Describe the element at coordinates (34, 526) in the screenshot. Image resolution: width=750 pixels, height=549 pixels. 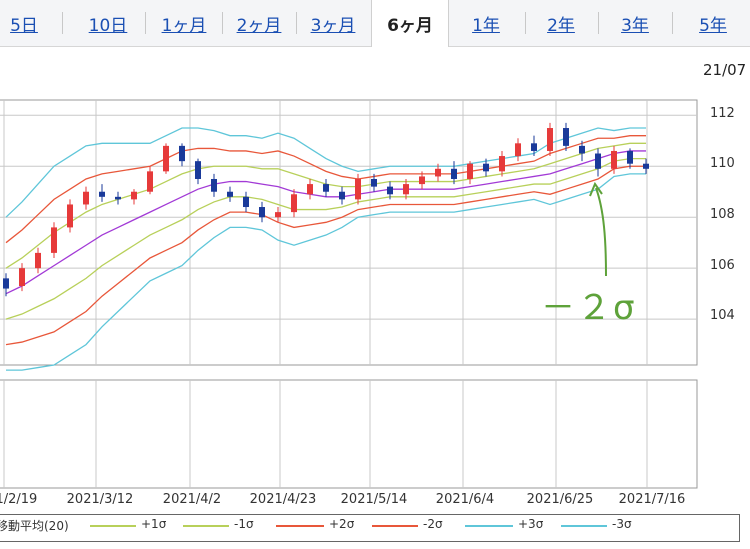
I see `legend-label-ma: 移動平均(20)` at that location.